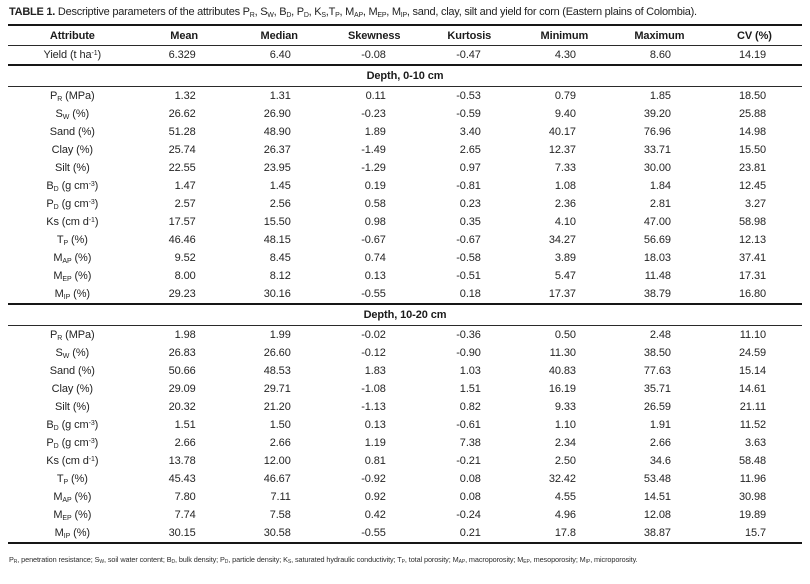 The height and width of the screenshot is (584, 810). I want to click on value-cell: 1.47, so click(185, 186).